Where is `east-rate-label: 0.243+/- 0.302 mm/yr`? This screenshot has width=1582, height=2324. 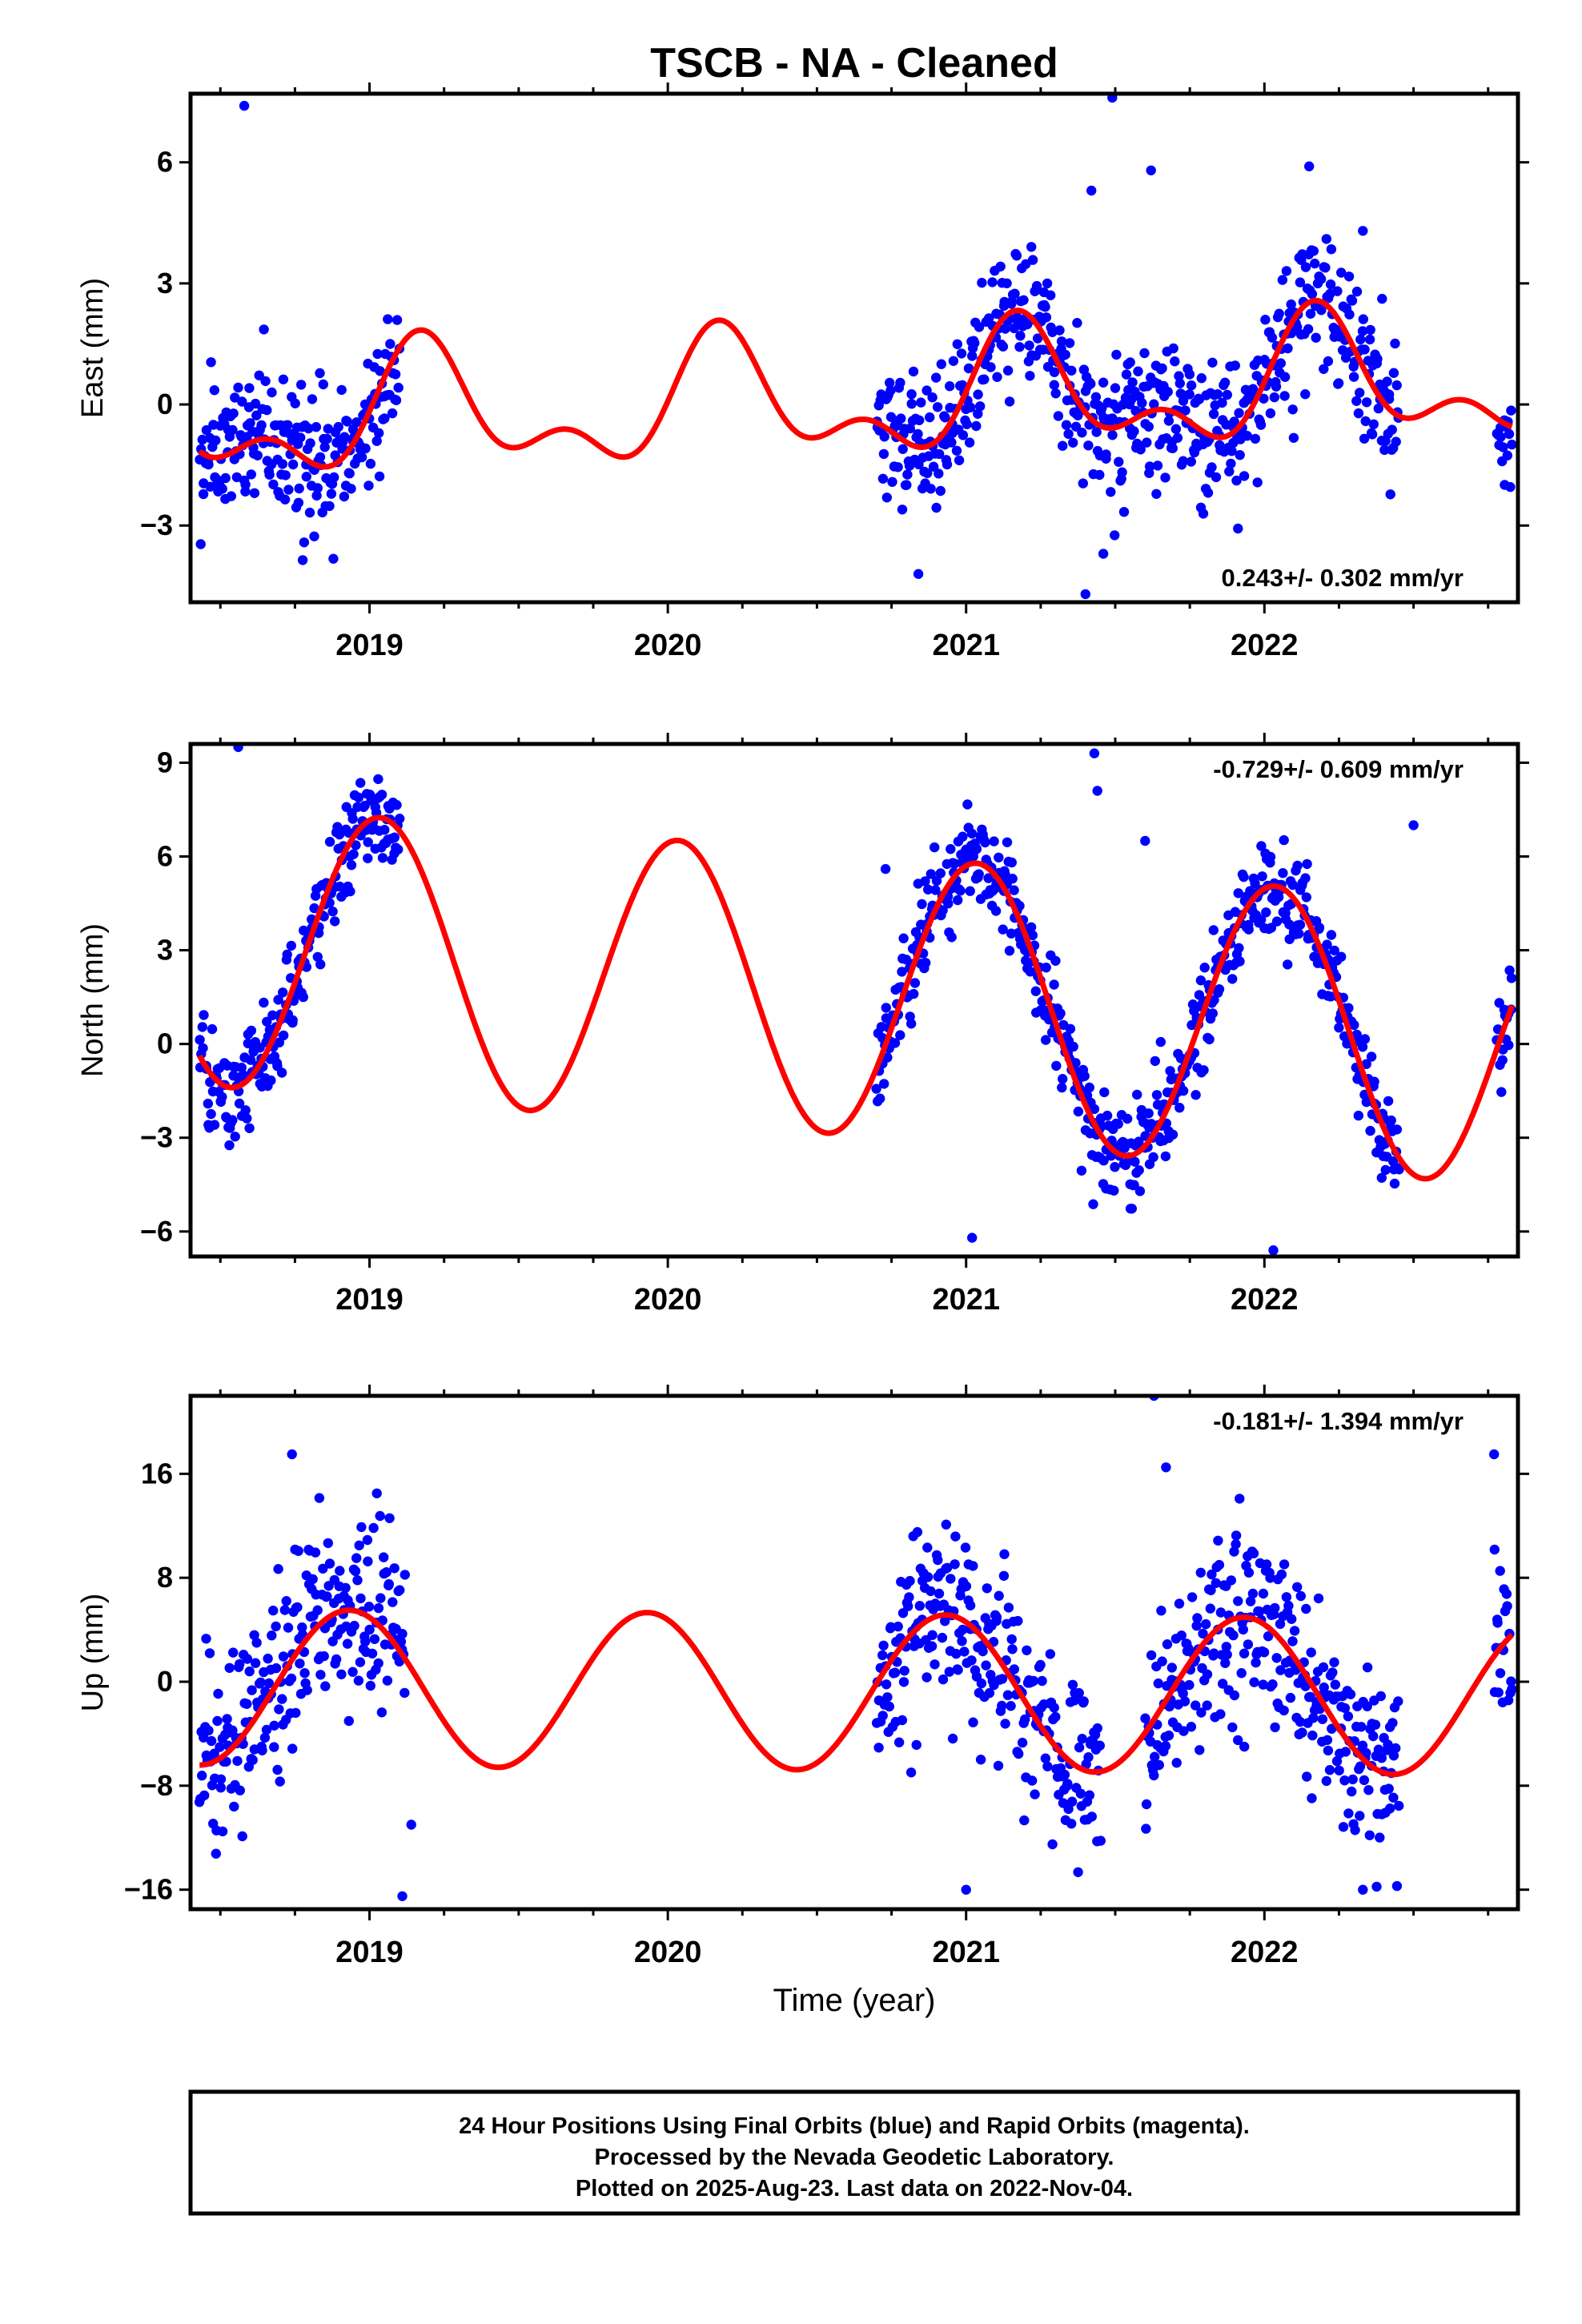 east-rate-label: 0.243+/- 0.302 mm/yr is located at coordinates (1343, 578).